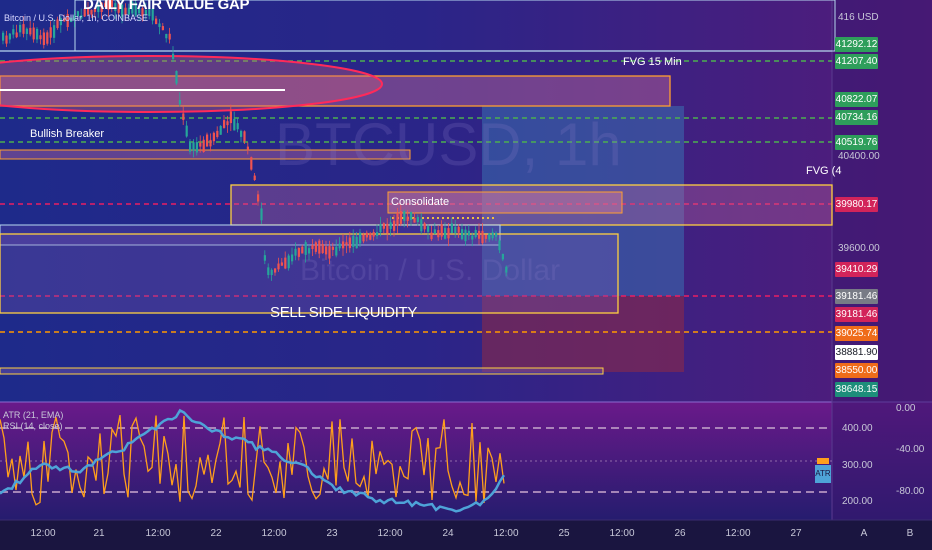  I want to click on price-tag: 38648.15, so click(856, 389).